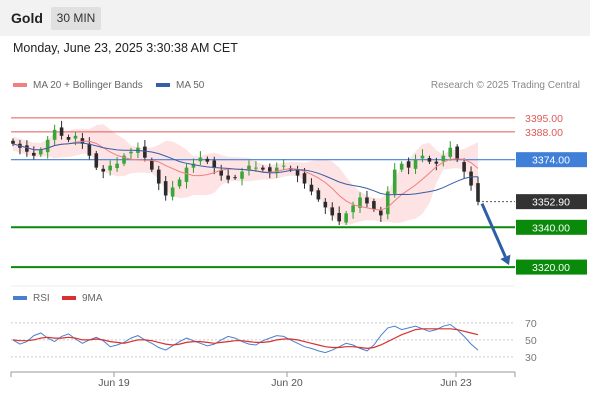  I want to click on current-label: 3352.90, so click(551, 203).